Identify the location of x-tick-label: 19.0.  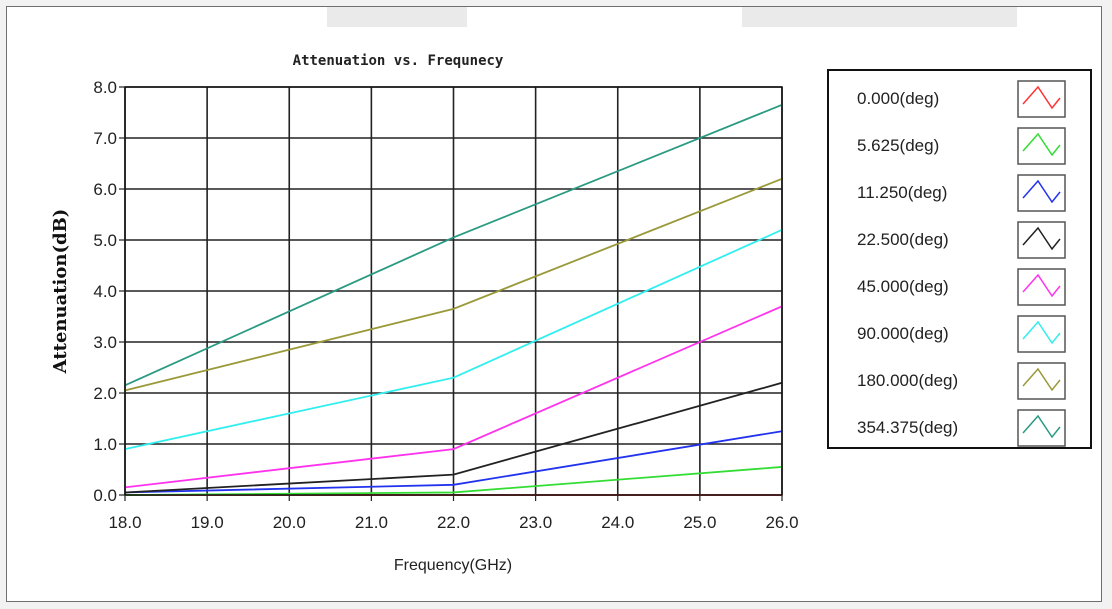
(207, 522).